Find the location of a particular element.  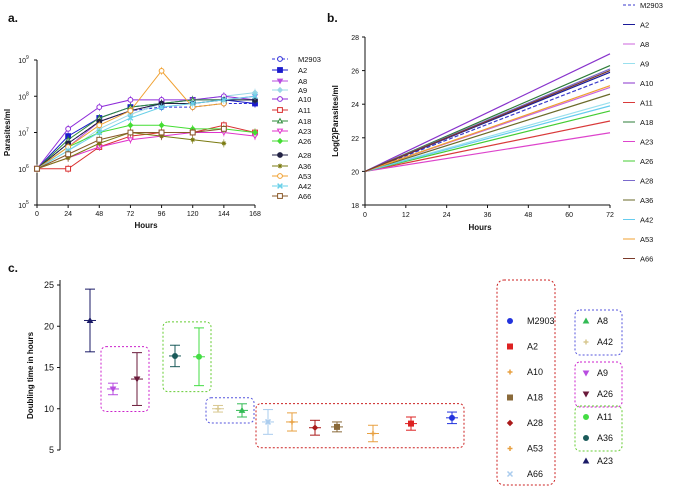

panel-a-point-A53 is located at coordinates (130, 110).